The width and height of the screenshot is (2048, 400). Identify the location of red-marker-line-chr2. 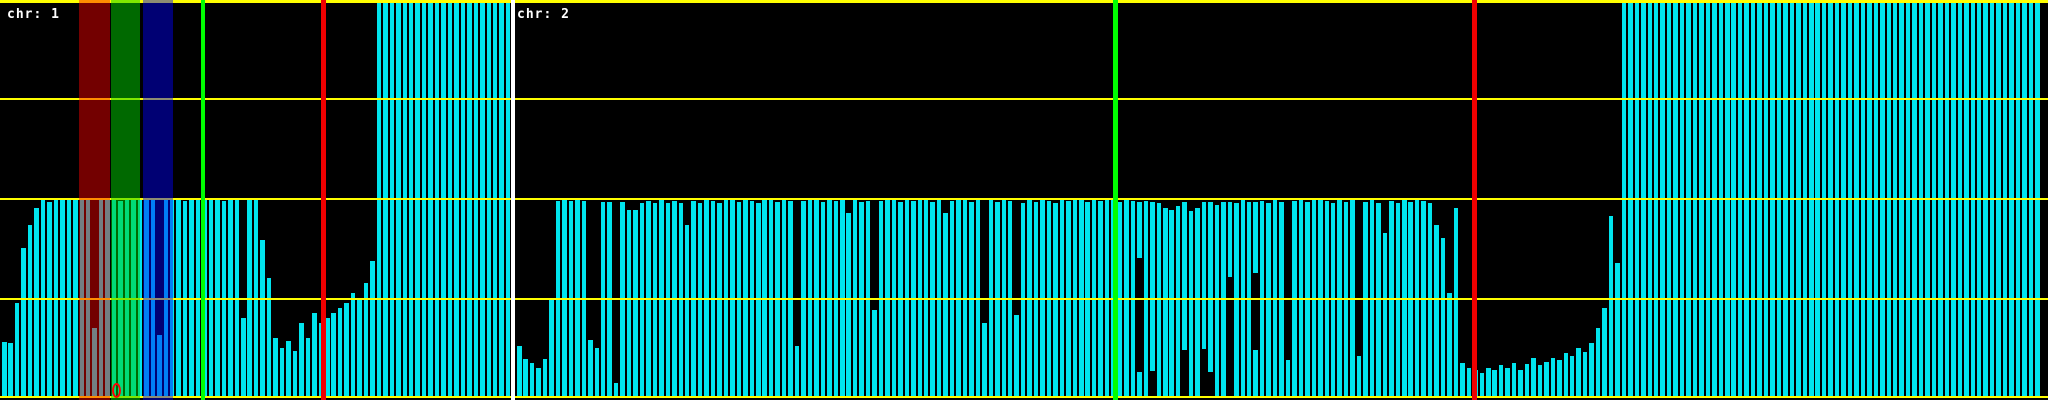
(1474, 200).